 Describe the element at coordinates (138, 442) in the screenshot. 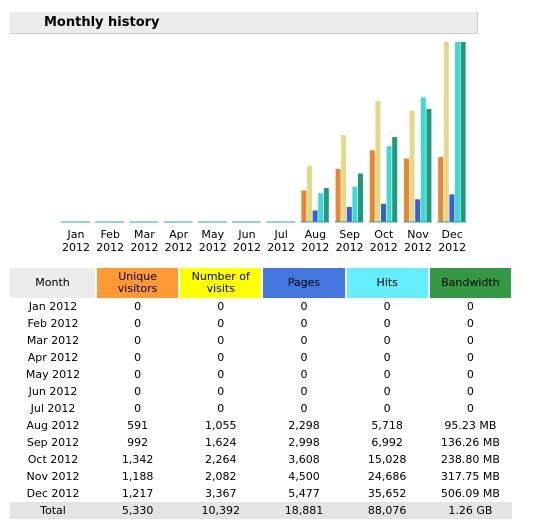

I see `cell: 992` at that location.